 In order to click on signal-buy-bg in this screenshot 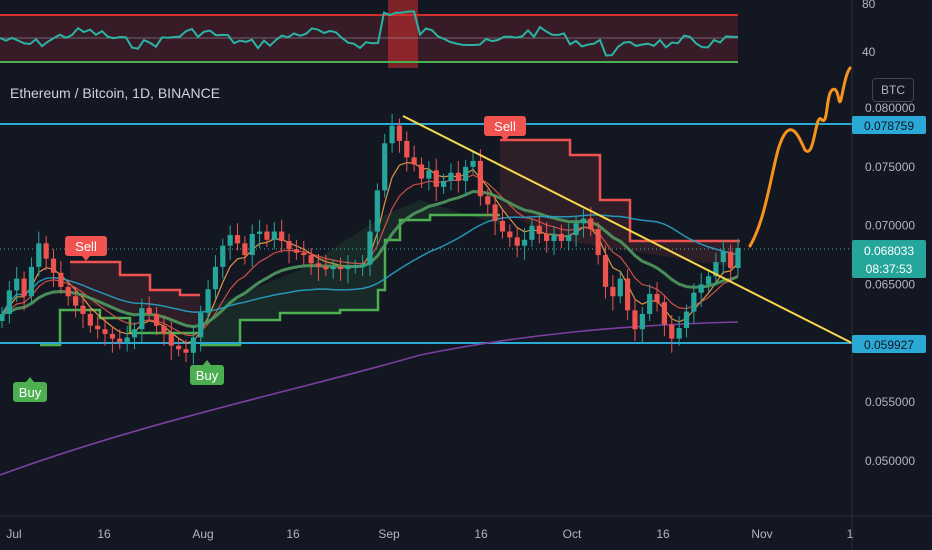, I will do `click(207, 375)`.